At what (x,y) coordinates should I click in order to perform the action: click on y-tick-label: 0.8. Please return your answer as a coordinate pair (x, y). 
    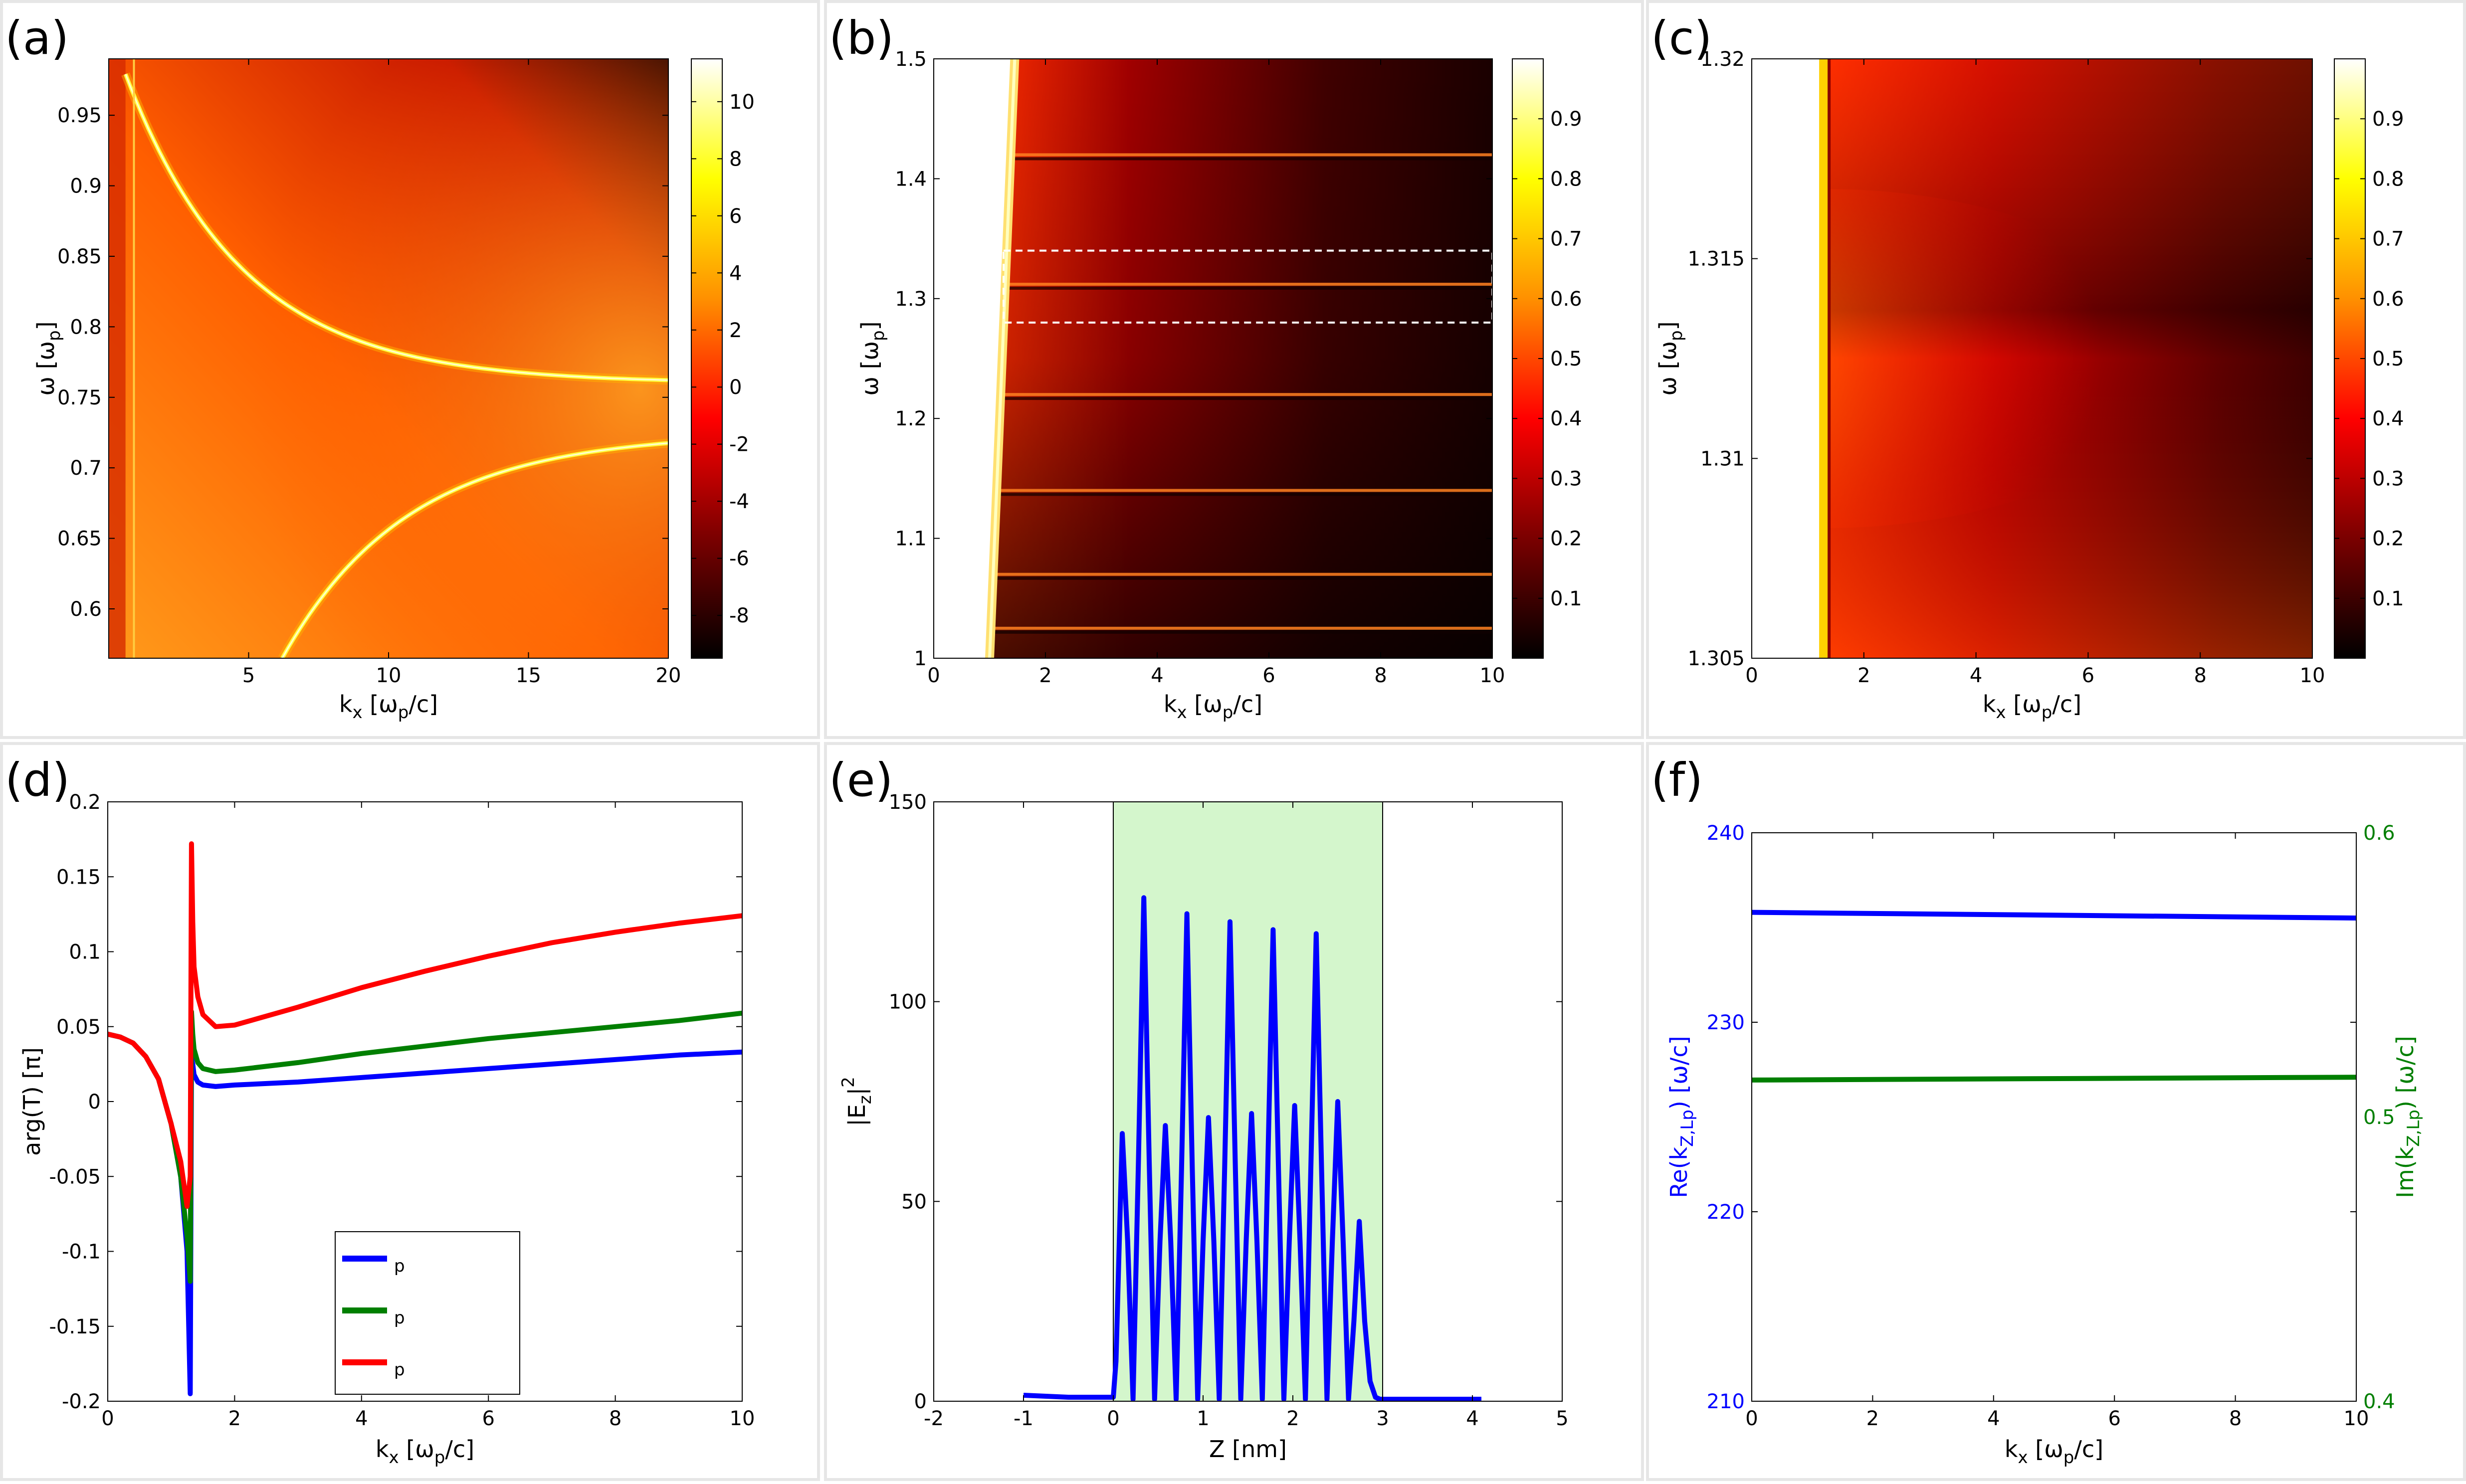
    Looking at the image, I should click on (86, 327).